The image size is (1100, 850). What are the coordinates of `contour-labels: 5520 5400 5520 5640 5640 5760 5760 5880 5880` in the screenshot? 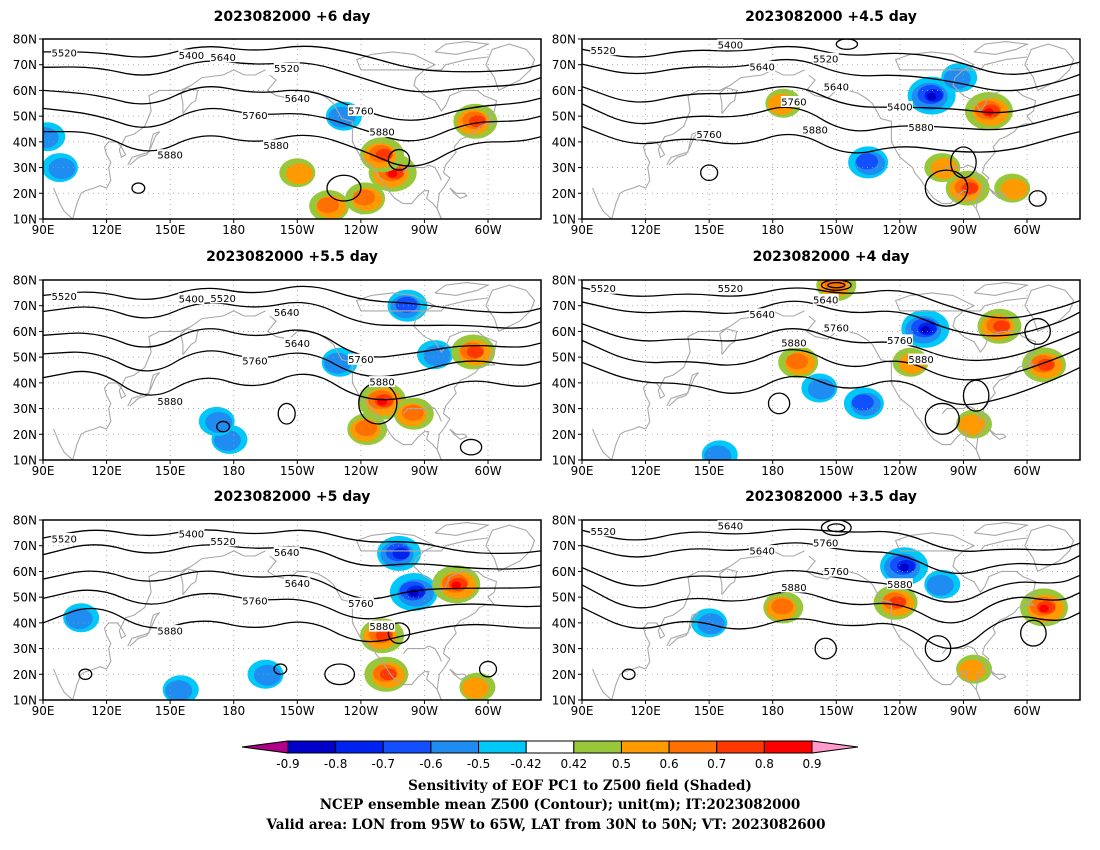 It's located at (223, 582).